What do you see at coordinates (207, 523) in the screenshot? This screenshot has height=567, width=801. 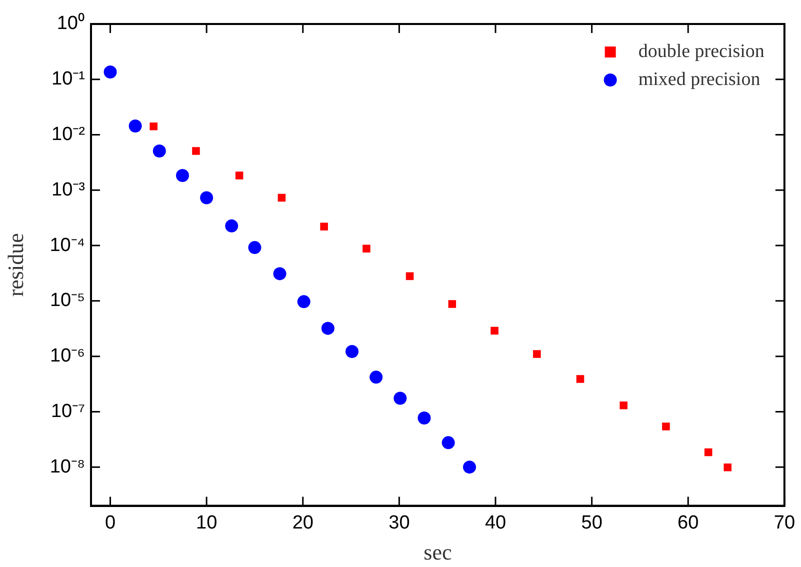 I see `x-tick-label: 10` at bounding box center [207, 523].